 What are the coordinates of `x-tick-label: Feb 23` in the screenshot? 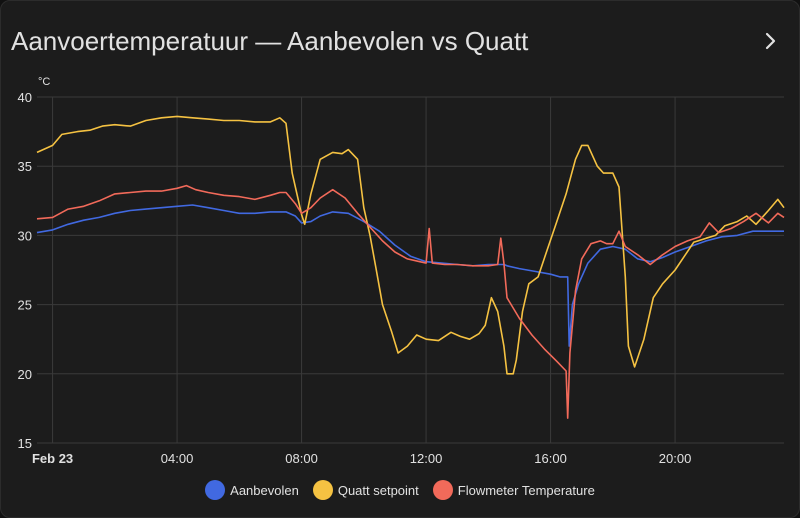 It's located at (52, 458).